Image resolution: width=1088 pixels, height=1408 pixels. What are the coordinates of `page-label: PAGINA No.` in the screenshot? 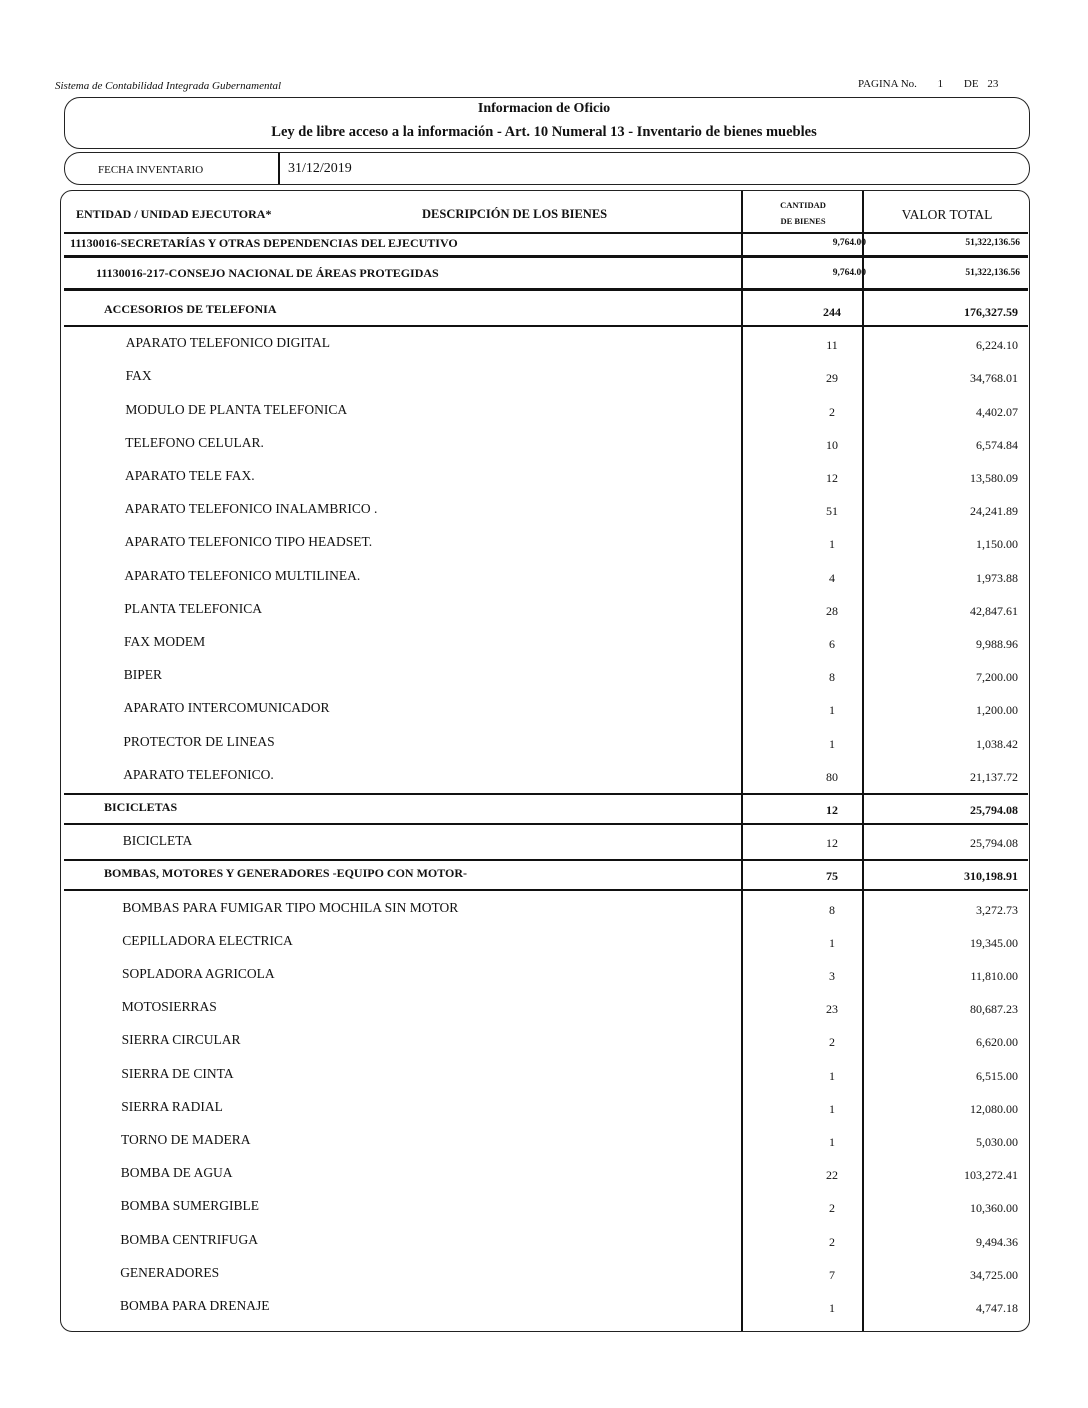 It's located at (887, 84).